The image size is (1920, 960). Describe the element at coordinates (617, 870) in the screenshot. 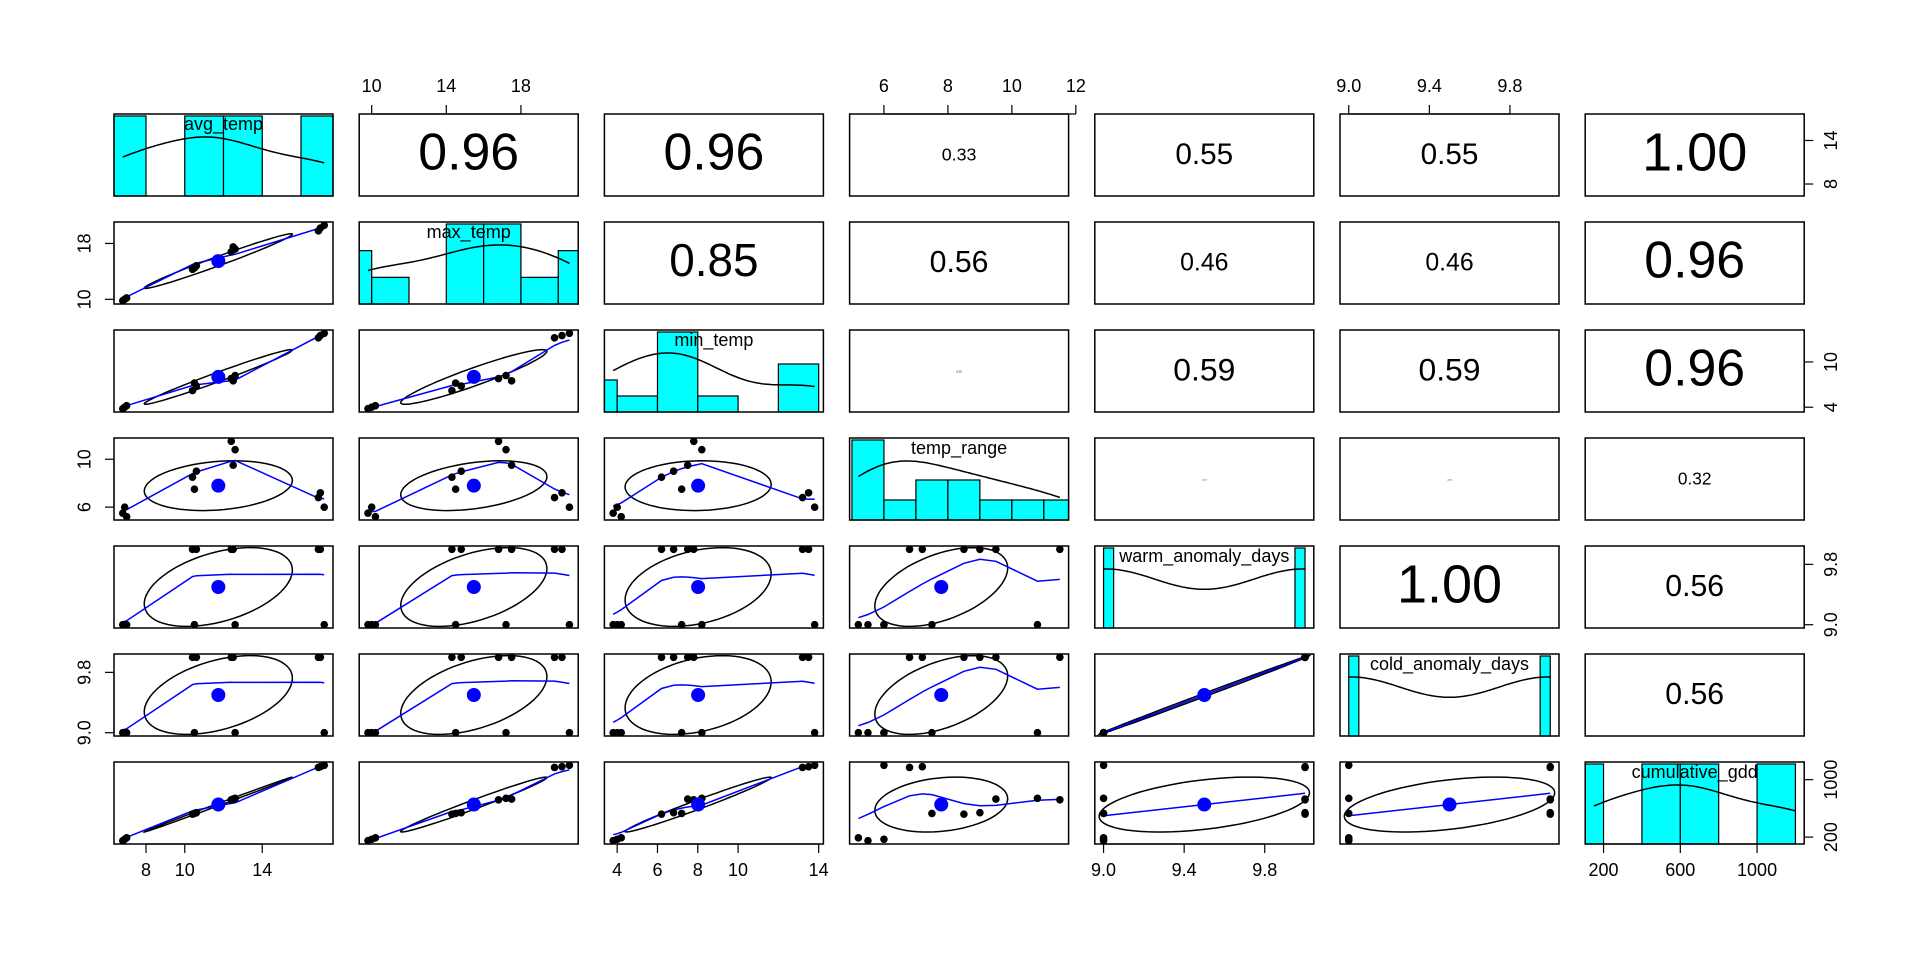

I see `x-tick-label: 4` at that location.